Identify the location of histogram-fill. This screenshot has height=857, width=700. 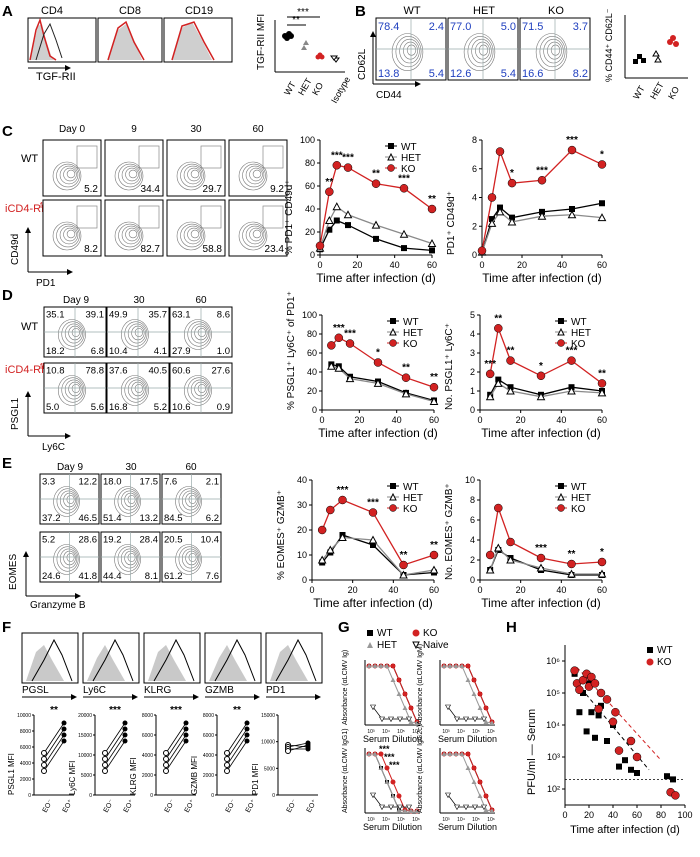
(106, 663).